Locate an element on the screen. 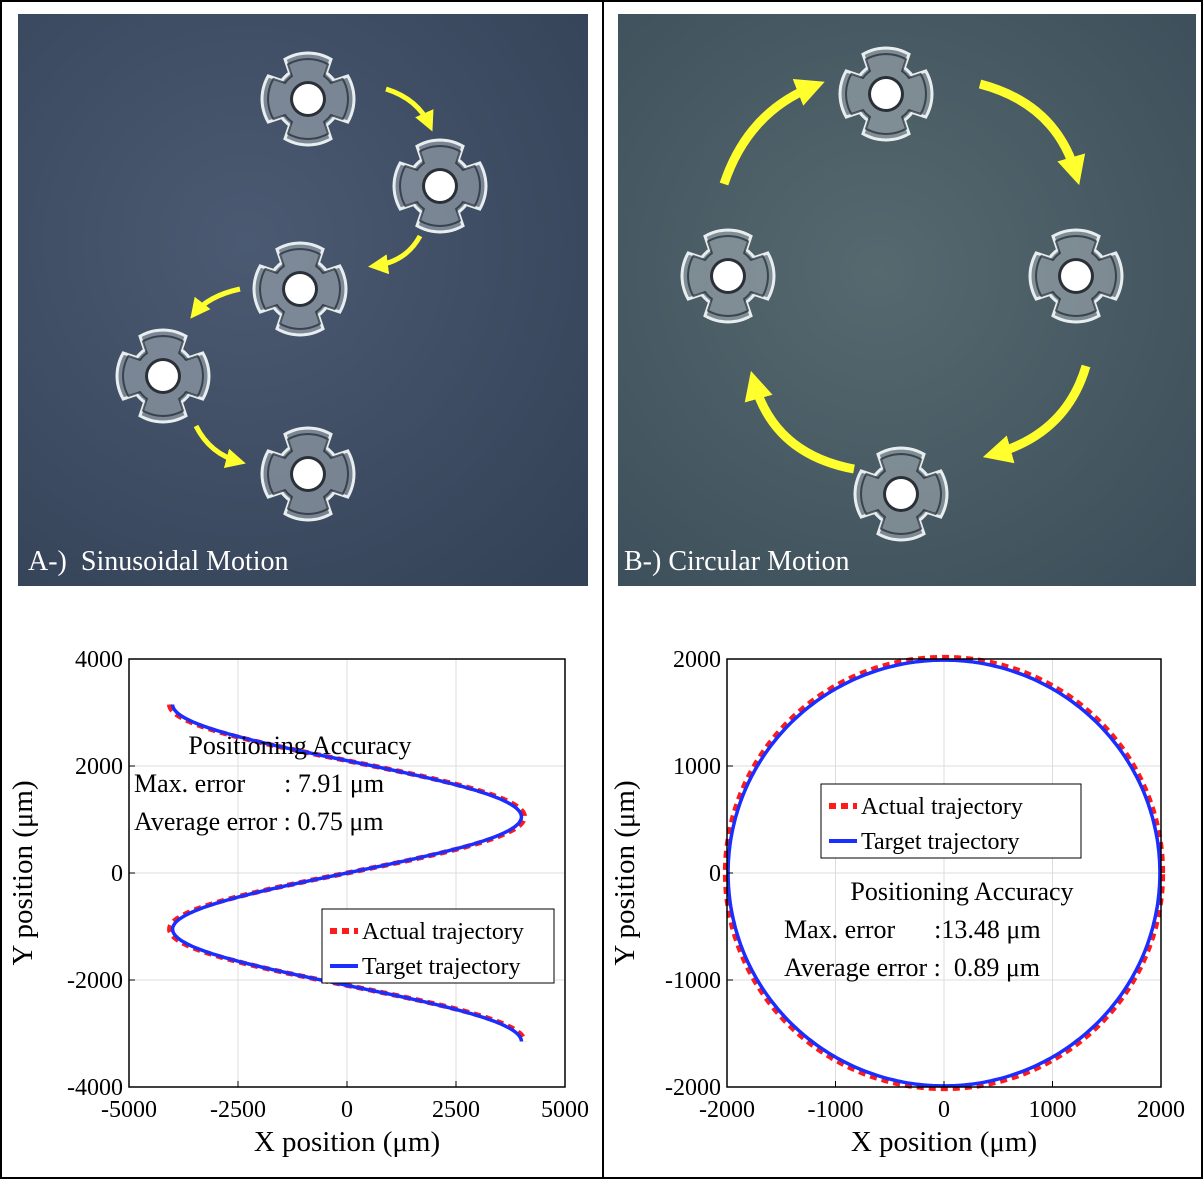 The image size is (1203, 1179). x-tick-label: 2500 is located at coordinates (456, 1110).